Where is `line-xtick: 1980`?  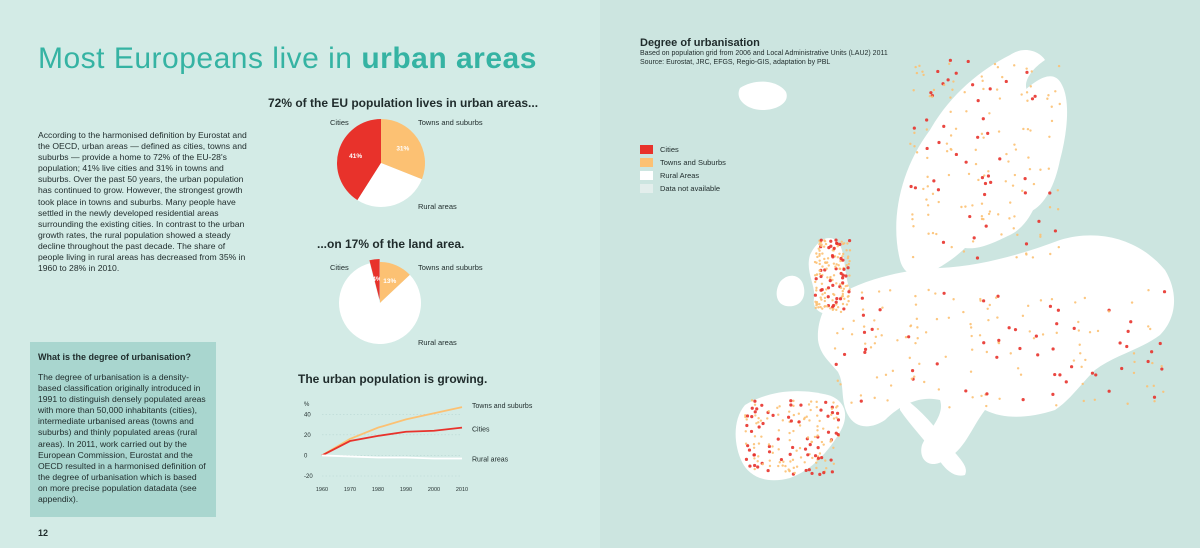 line-xtick: 1980 is located at coordinates (378, 490).